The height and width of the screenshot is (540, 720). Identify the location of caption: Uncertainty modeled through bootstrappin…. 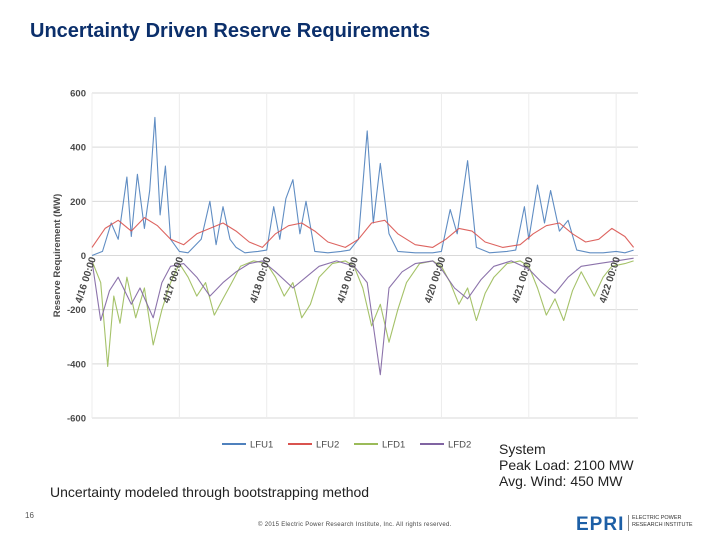
(210, 492).